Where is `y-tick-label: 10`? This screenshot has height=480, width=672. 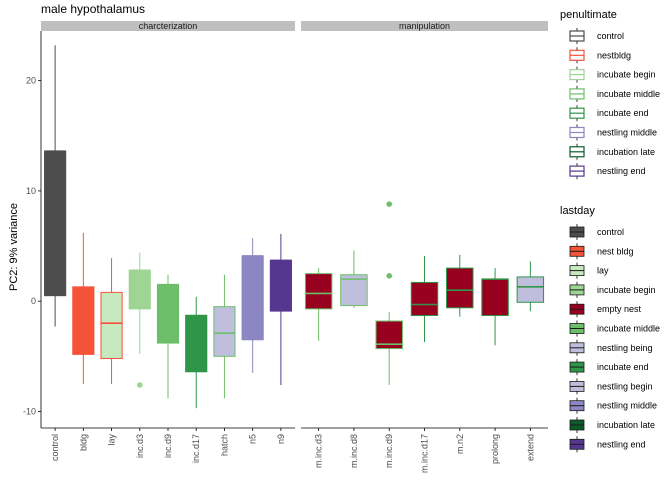 y-tick-label: 10 is located at coordinates (31, 191).